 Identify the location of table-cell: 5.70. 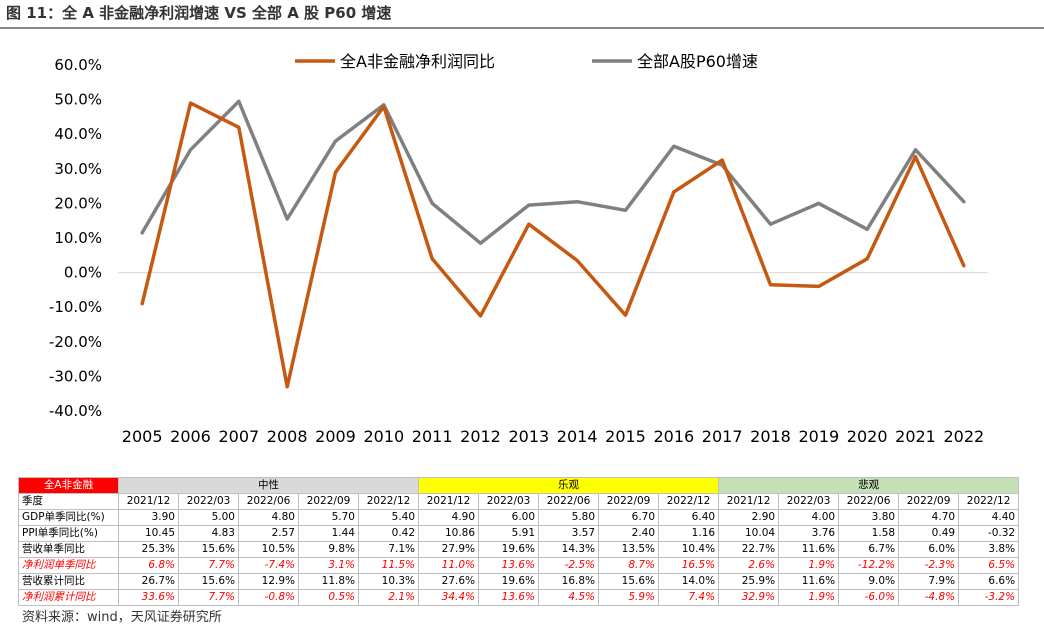
(328, 517).